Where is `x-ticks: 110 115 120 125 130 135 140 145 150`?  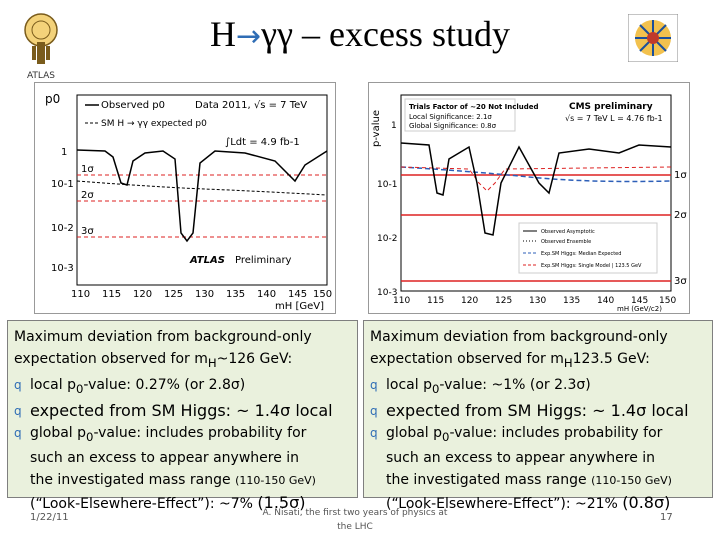
x-ticks: 110 115 120 125 130 135 140 145 150 is located at coordinates (201, 294).